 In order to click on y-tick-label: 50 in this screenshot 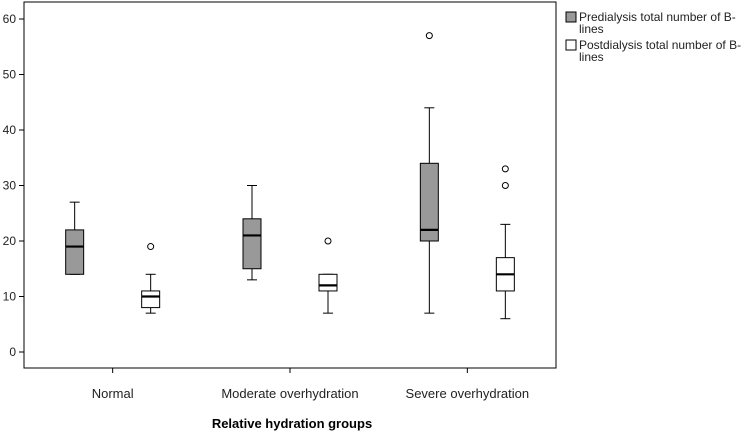, I will do `click(10, 75)`.